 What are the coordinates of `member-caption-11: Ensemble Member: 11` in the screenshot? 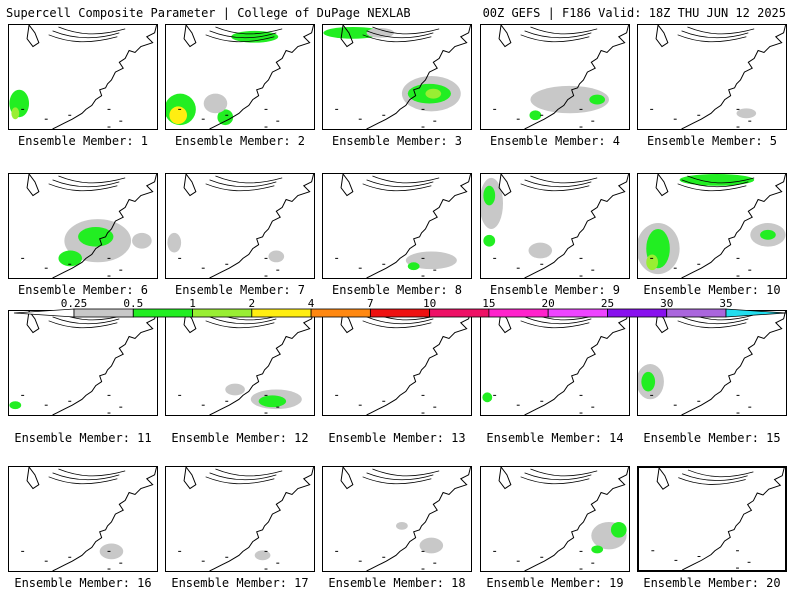 It's located at (83, 438).